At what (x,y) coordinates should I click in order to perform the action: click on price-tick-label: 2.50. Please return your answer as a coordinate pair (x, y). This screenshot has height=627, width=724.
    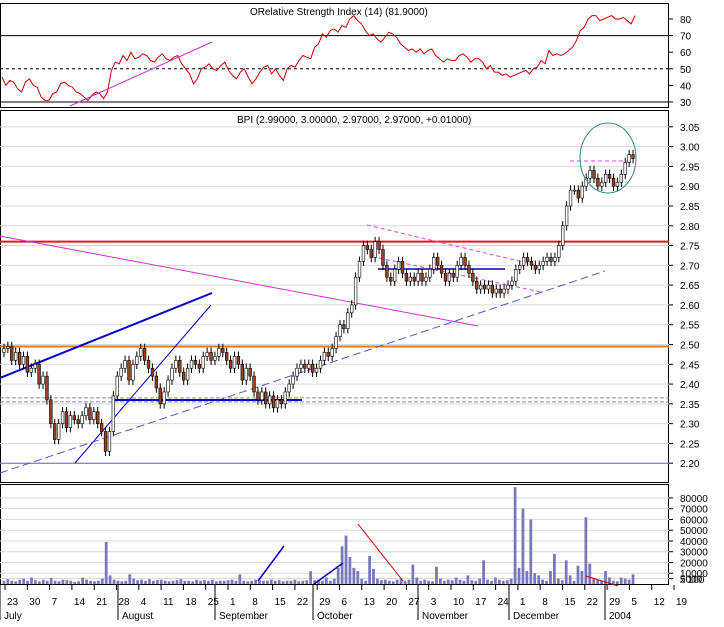
    Looking at the image, I should click on (690, 345).